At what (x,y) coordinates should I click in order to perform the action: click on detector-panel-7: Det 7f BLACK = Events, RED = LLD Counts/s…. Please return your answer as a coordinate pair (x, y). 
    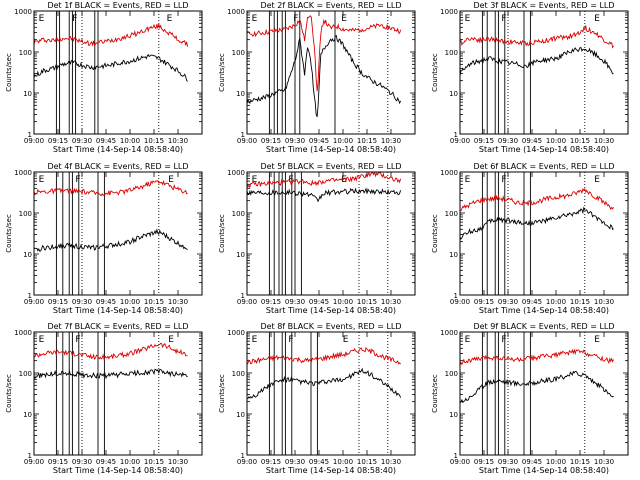
    Looking at the image, I should click on (104, 398).